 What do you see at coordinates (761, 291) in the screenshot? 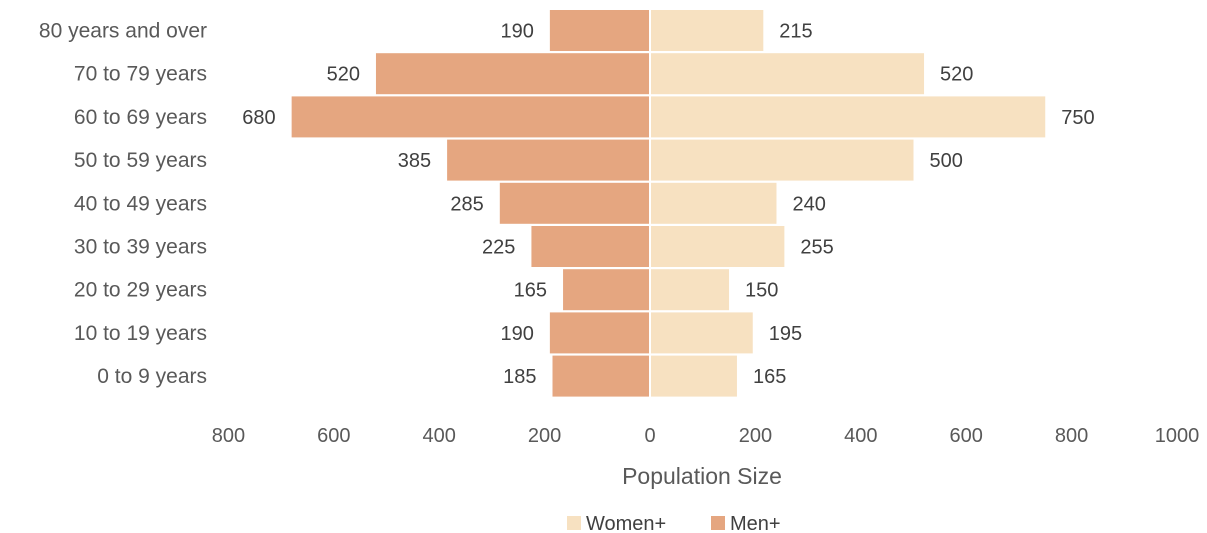
I see `data-label: 150` at bounding box center [761, 291].